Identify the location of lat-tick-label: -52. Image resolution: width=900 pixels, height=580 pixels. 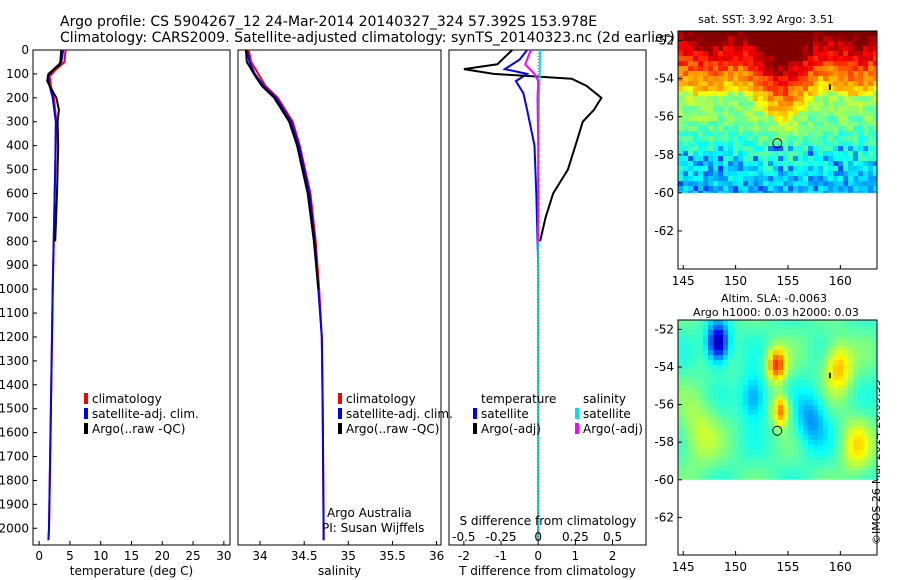
(664, 41).